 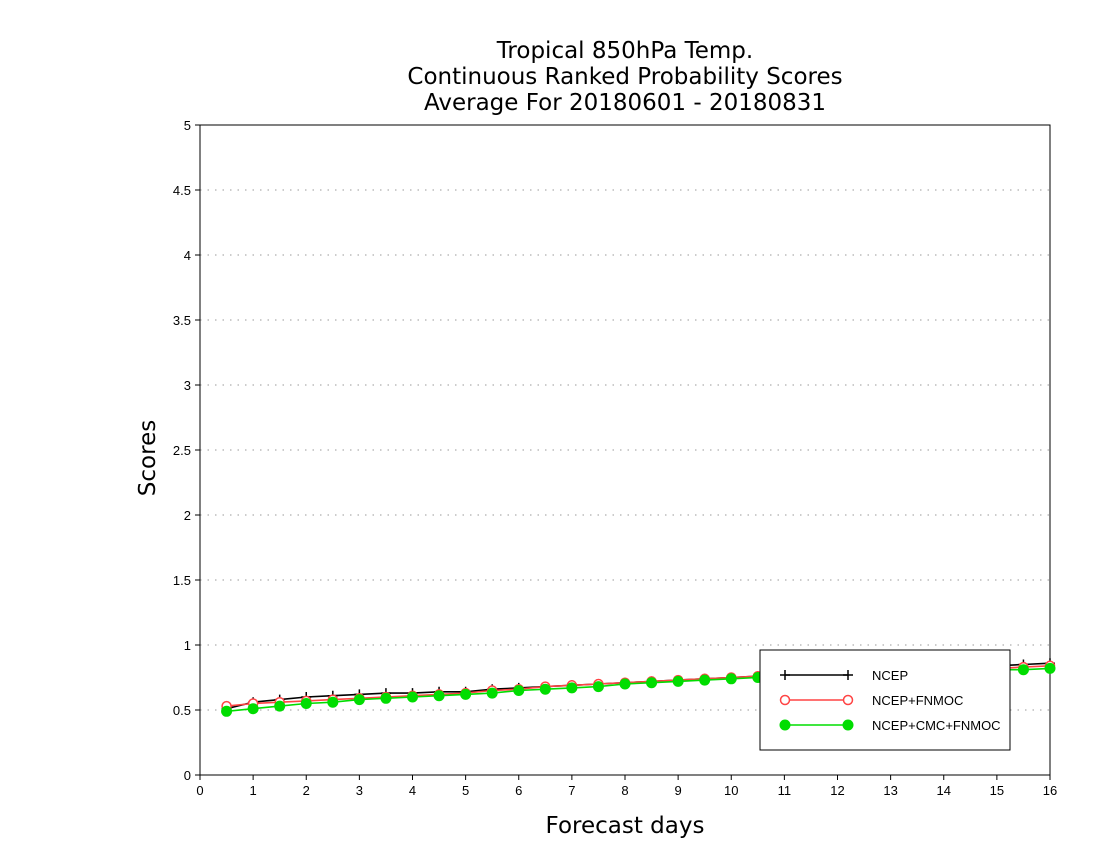 I want to click on x-tick-label: 16, so click(x=1050, y=790).